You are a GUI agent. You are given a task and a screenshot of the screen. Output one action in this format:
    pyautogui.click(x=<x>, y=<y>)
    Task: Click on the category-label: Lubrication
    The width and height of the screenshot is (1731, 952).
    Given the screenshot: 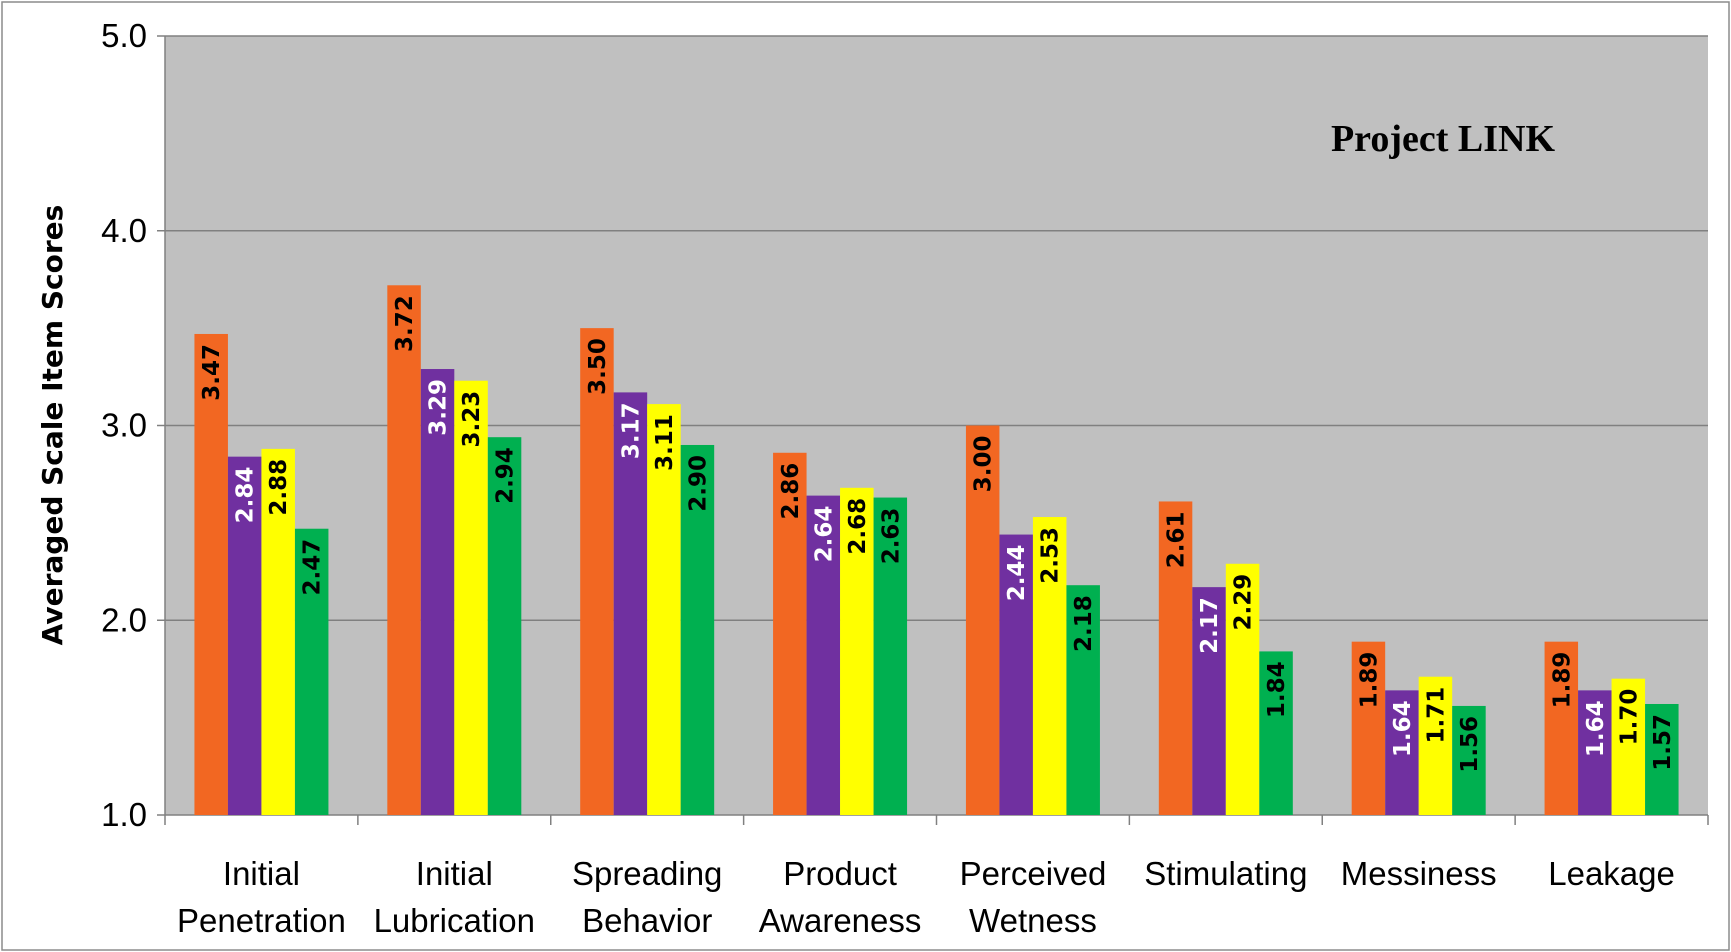 What is the action you would take?
    pyautogui.click(x=454, y=920)
    